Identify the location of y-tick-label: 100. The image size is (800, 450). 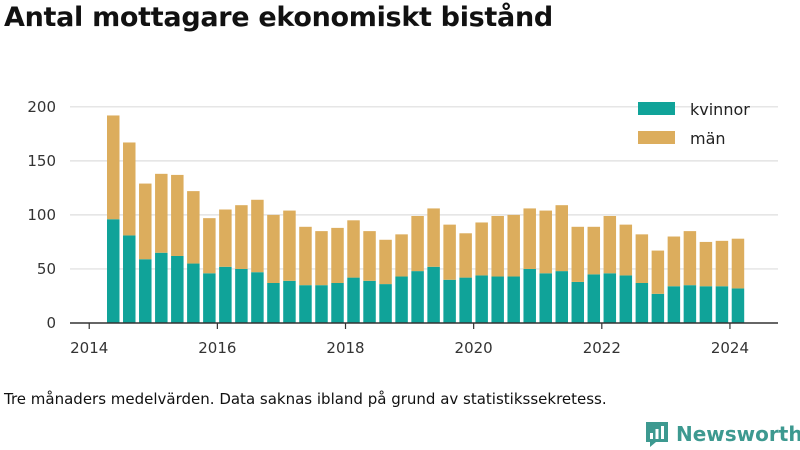
(41, 215).